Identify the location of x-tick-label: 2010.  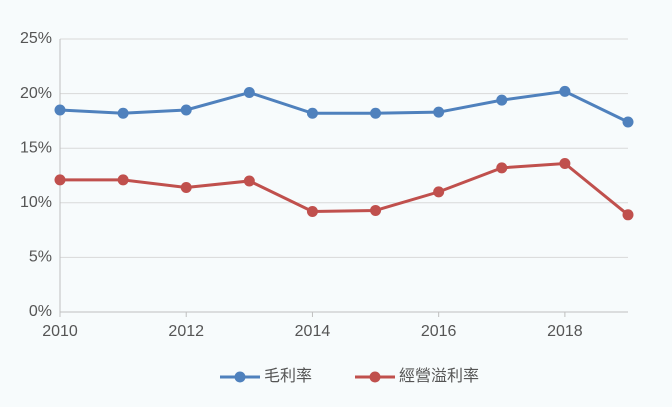
(60, 331).